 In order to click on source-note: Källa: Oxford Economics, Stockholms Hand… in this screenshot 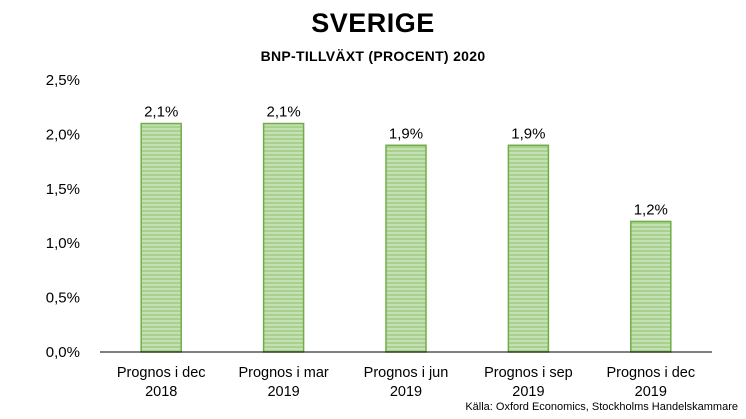, I will do `click(601, 407)`.